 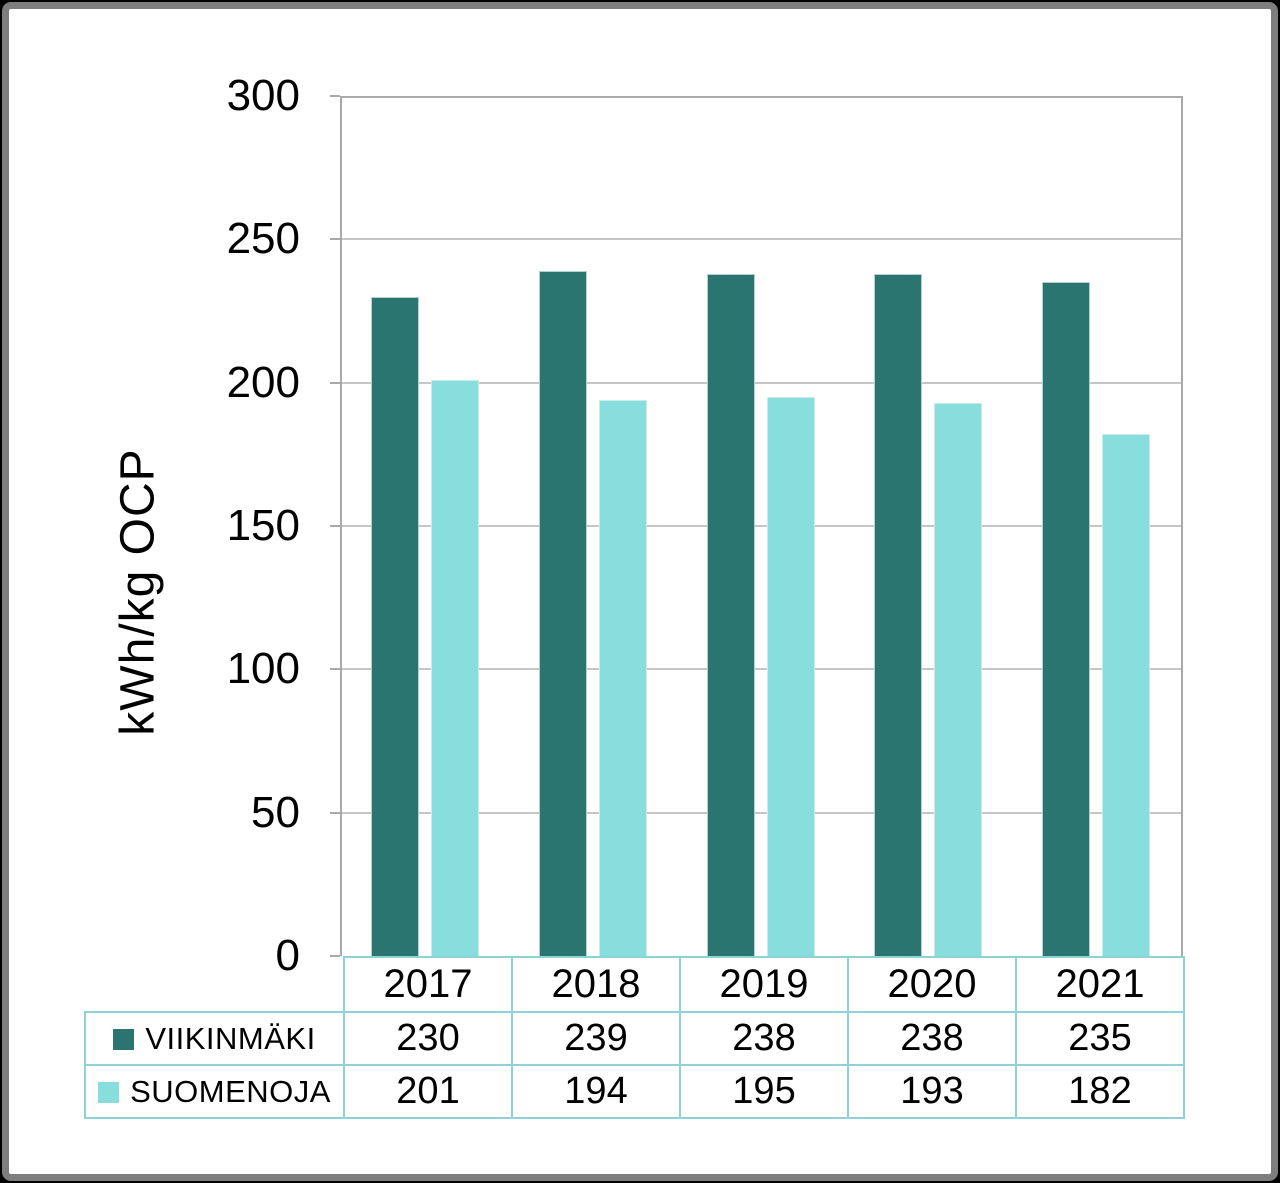 What do you see at coordinates (428, 1091) in the screenshot?
I see `value-suomenoja-2017: 201` at bounding box center [428, 1091].